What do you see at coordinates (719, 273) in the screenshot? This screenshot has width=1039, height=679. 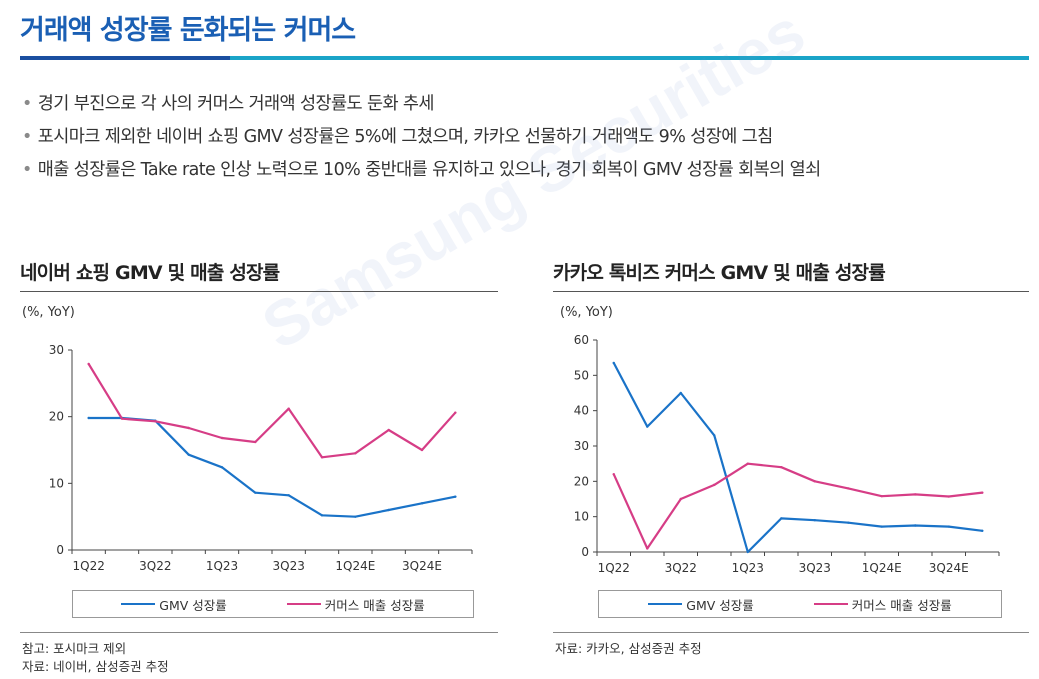 I see `right-chart-title: 카카오 톡비즈 커머스 GMV 및 매출 성장률` at bounding box center [719, 273].